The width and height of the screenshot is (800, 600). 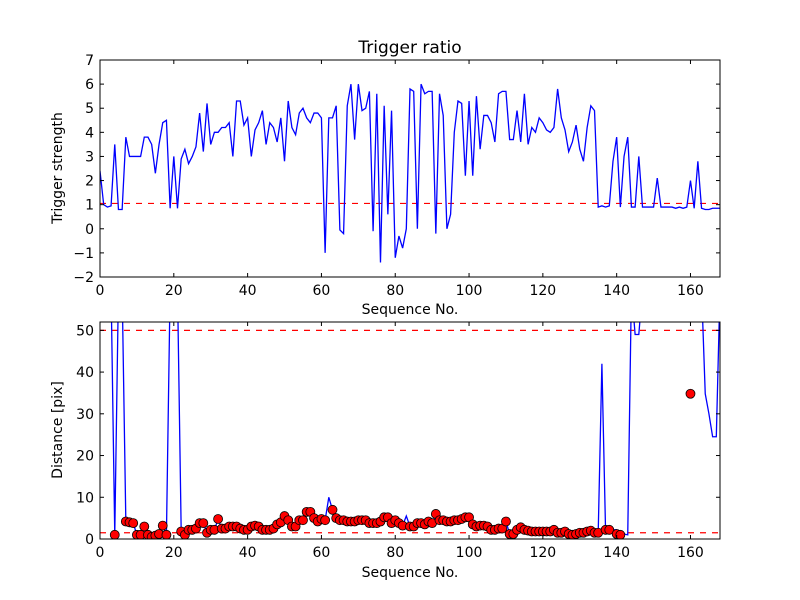 I want to click on y-tick-label: 4, so click(x=89, y=133).